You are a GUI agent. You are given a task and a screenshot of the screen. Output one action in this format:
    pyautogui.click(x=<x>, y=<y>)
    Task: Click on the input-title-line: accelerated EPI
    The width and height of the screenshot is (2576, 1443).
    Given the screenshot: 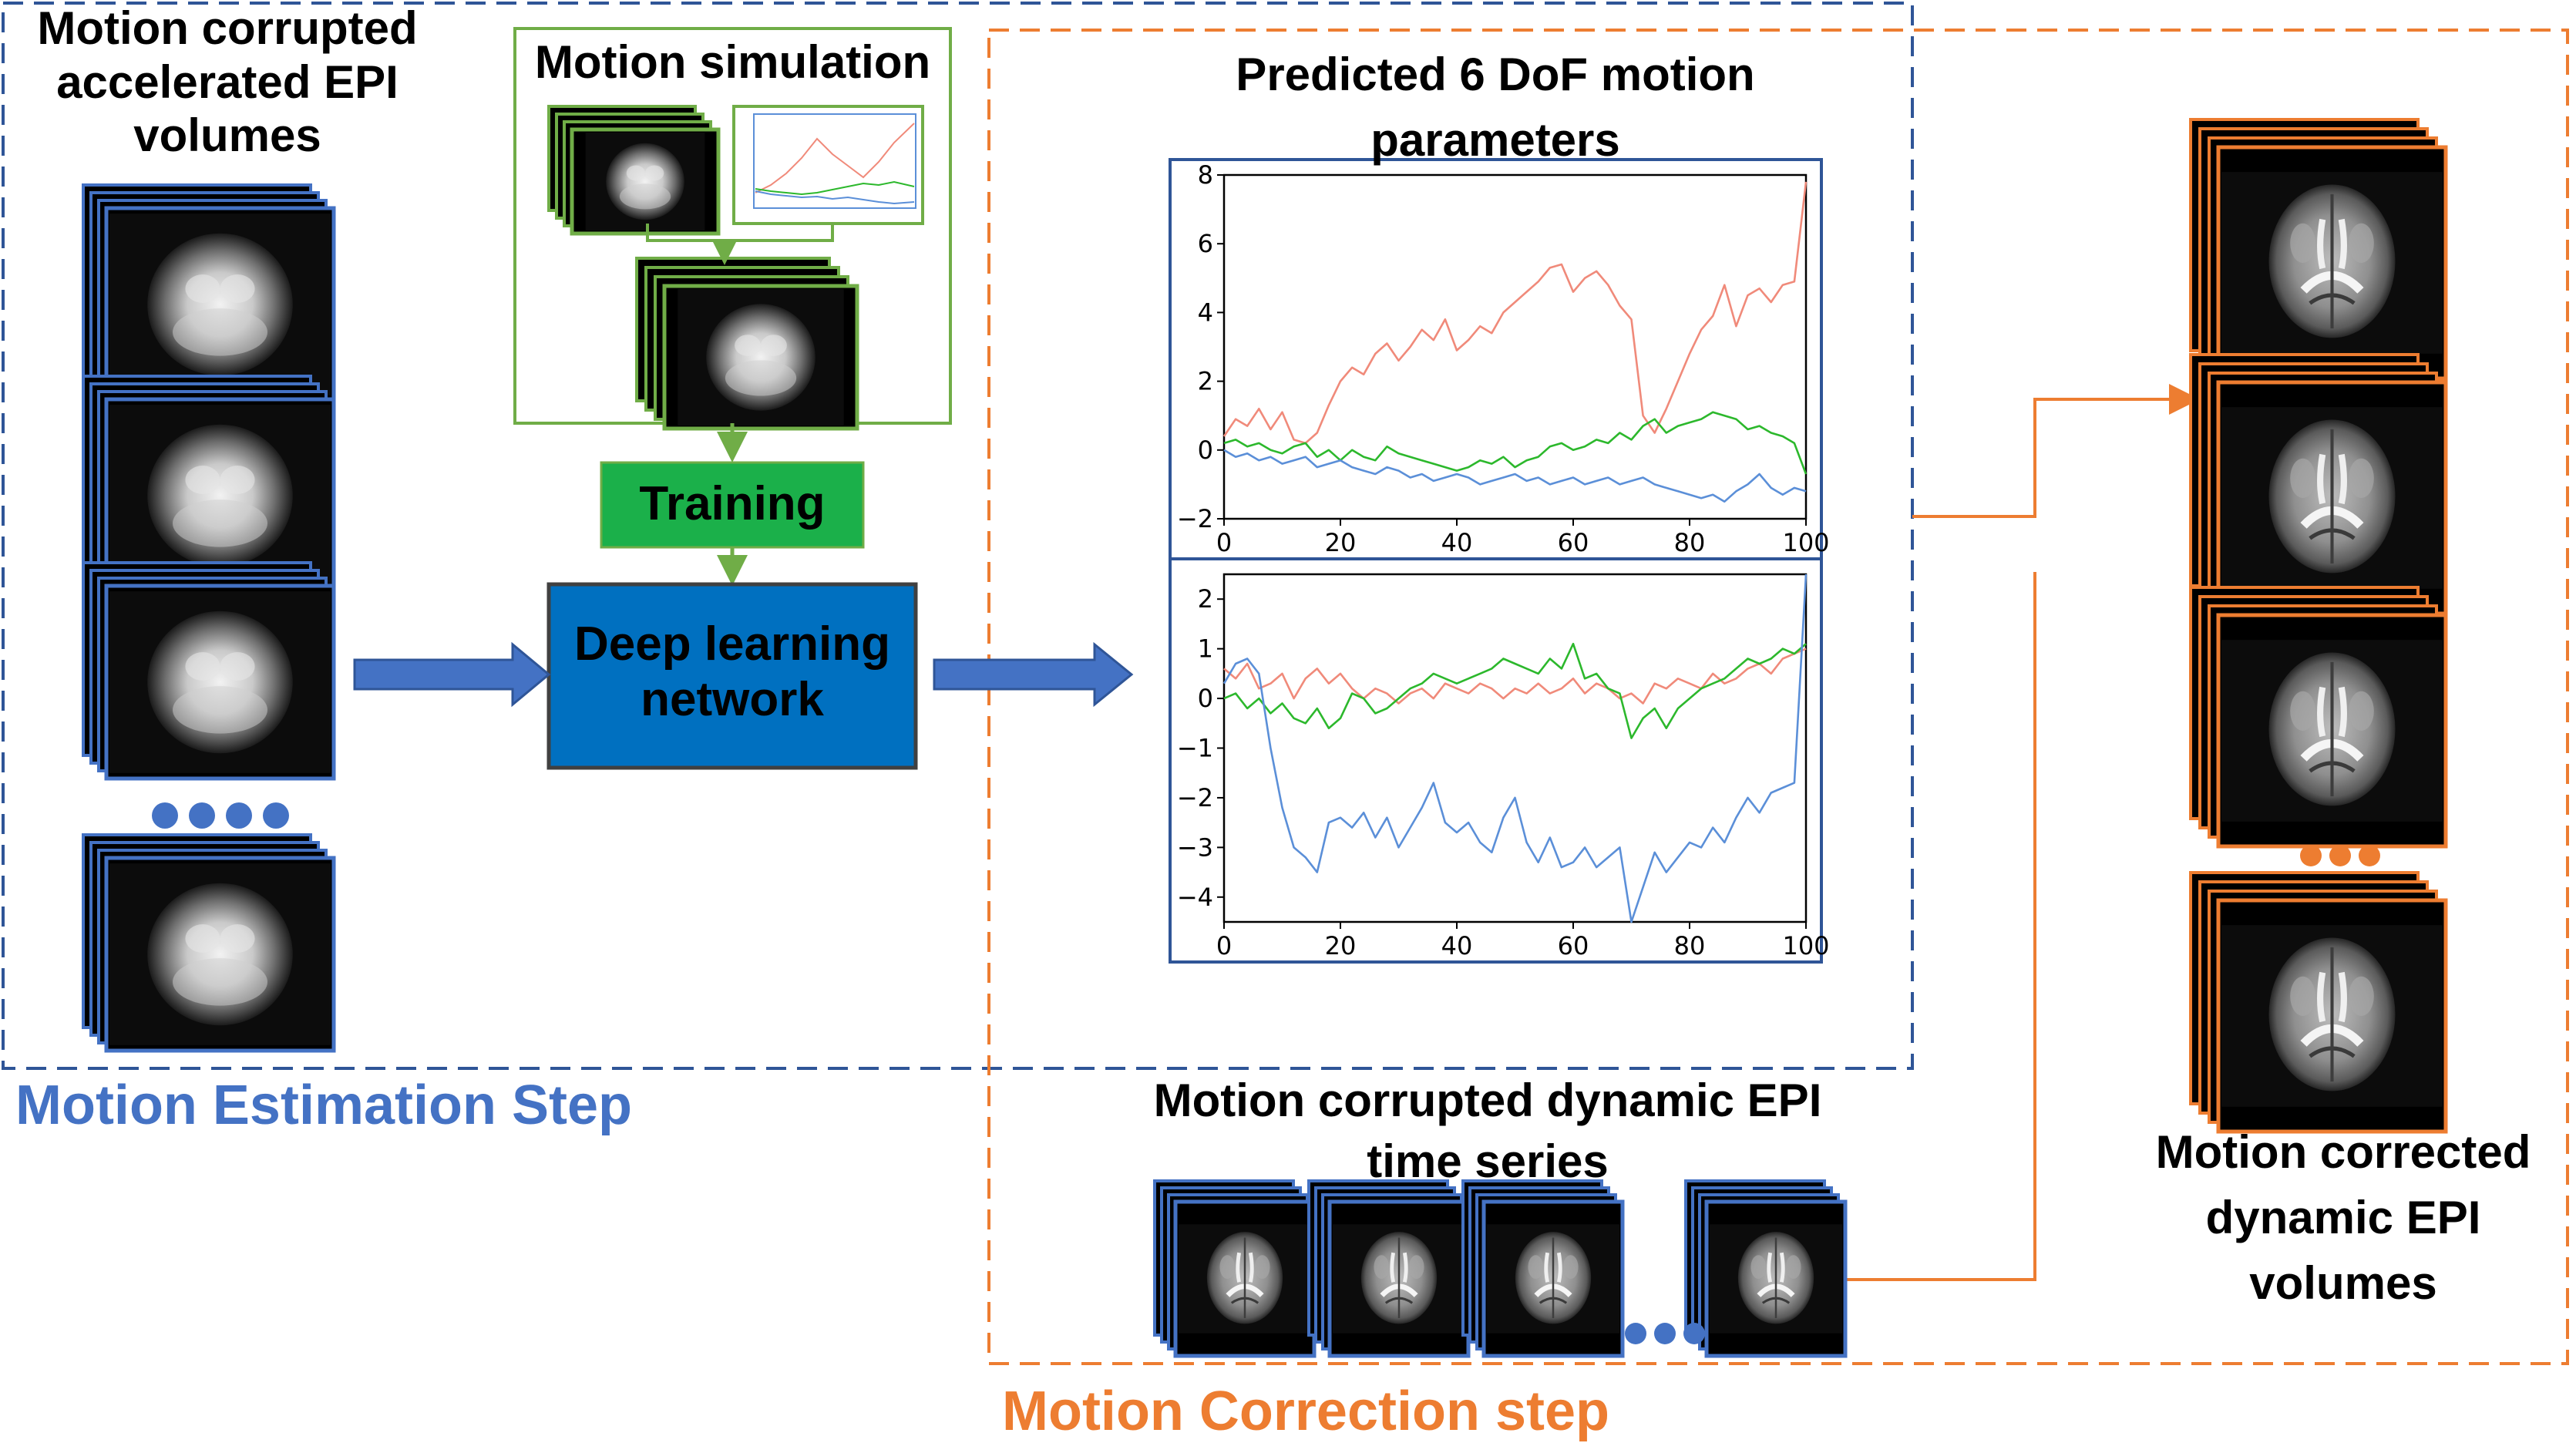 What is the action you would take?
    pyautogui.click(x=227, y=82)
    